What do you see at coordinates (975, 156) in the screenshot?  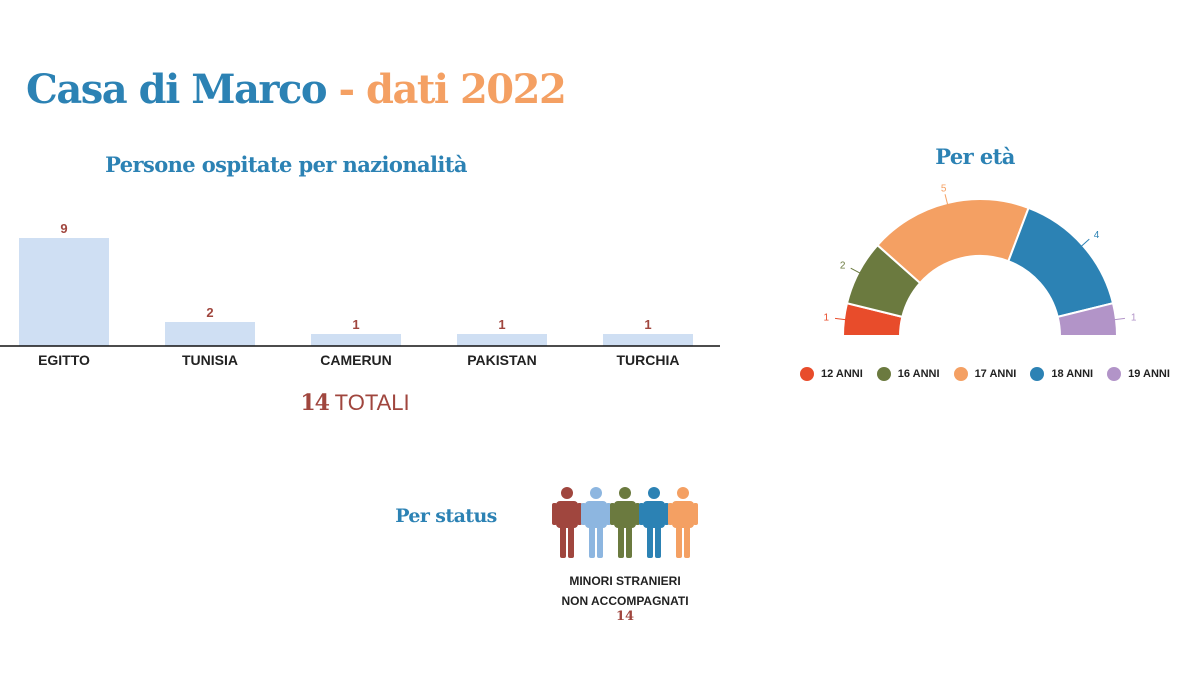 I see `age-chart-title: Per età` at bounding box center [975, 156].